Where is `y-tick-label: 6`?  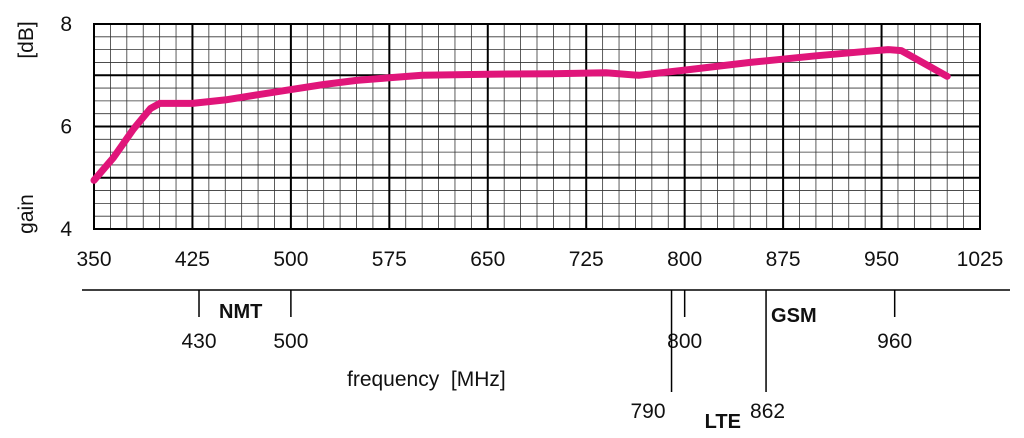
y-tick-label: 6 is located at coordinates (66, 127).